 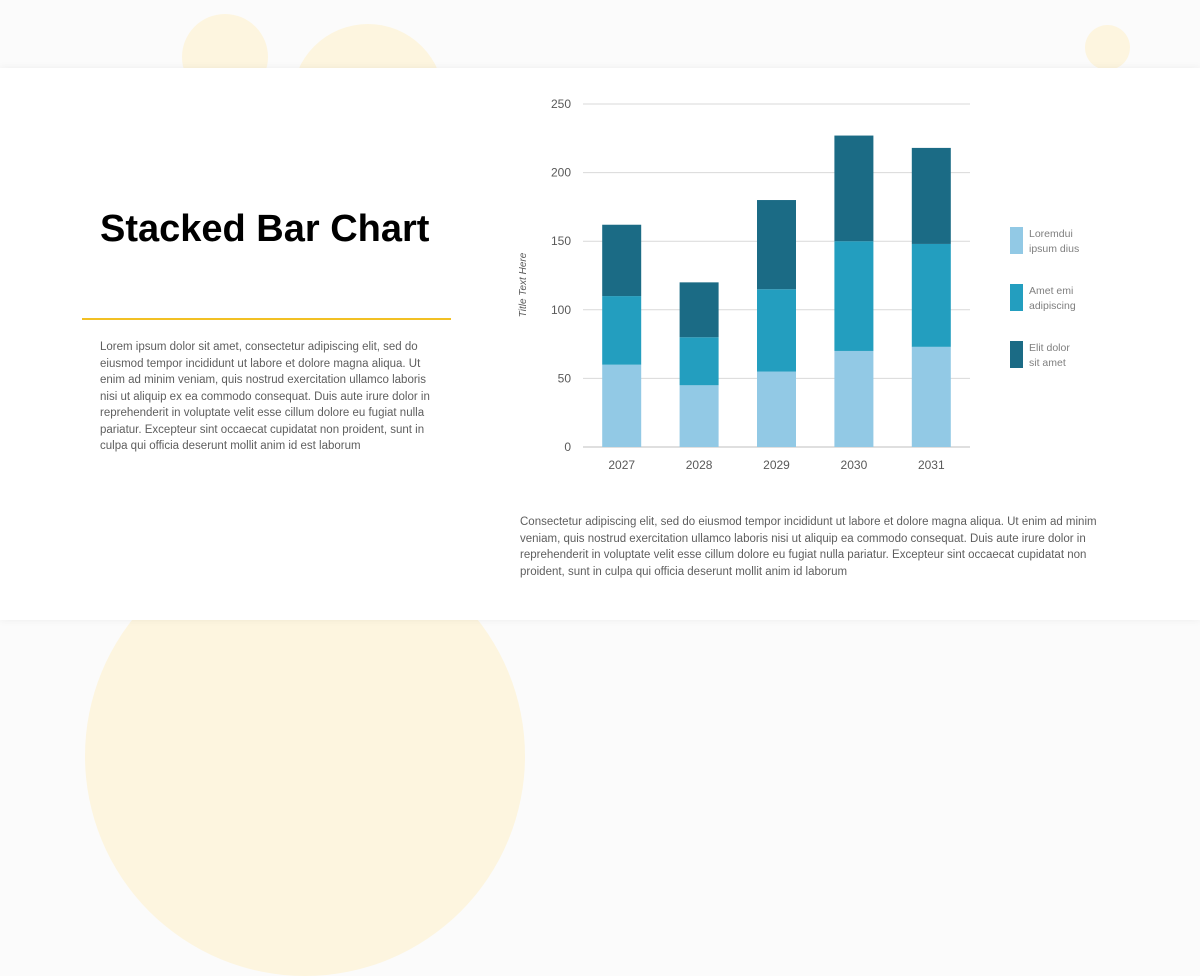 I want to click on title-divider, so click(x=266, y=319).